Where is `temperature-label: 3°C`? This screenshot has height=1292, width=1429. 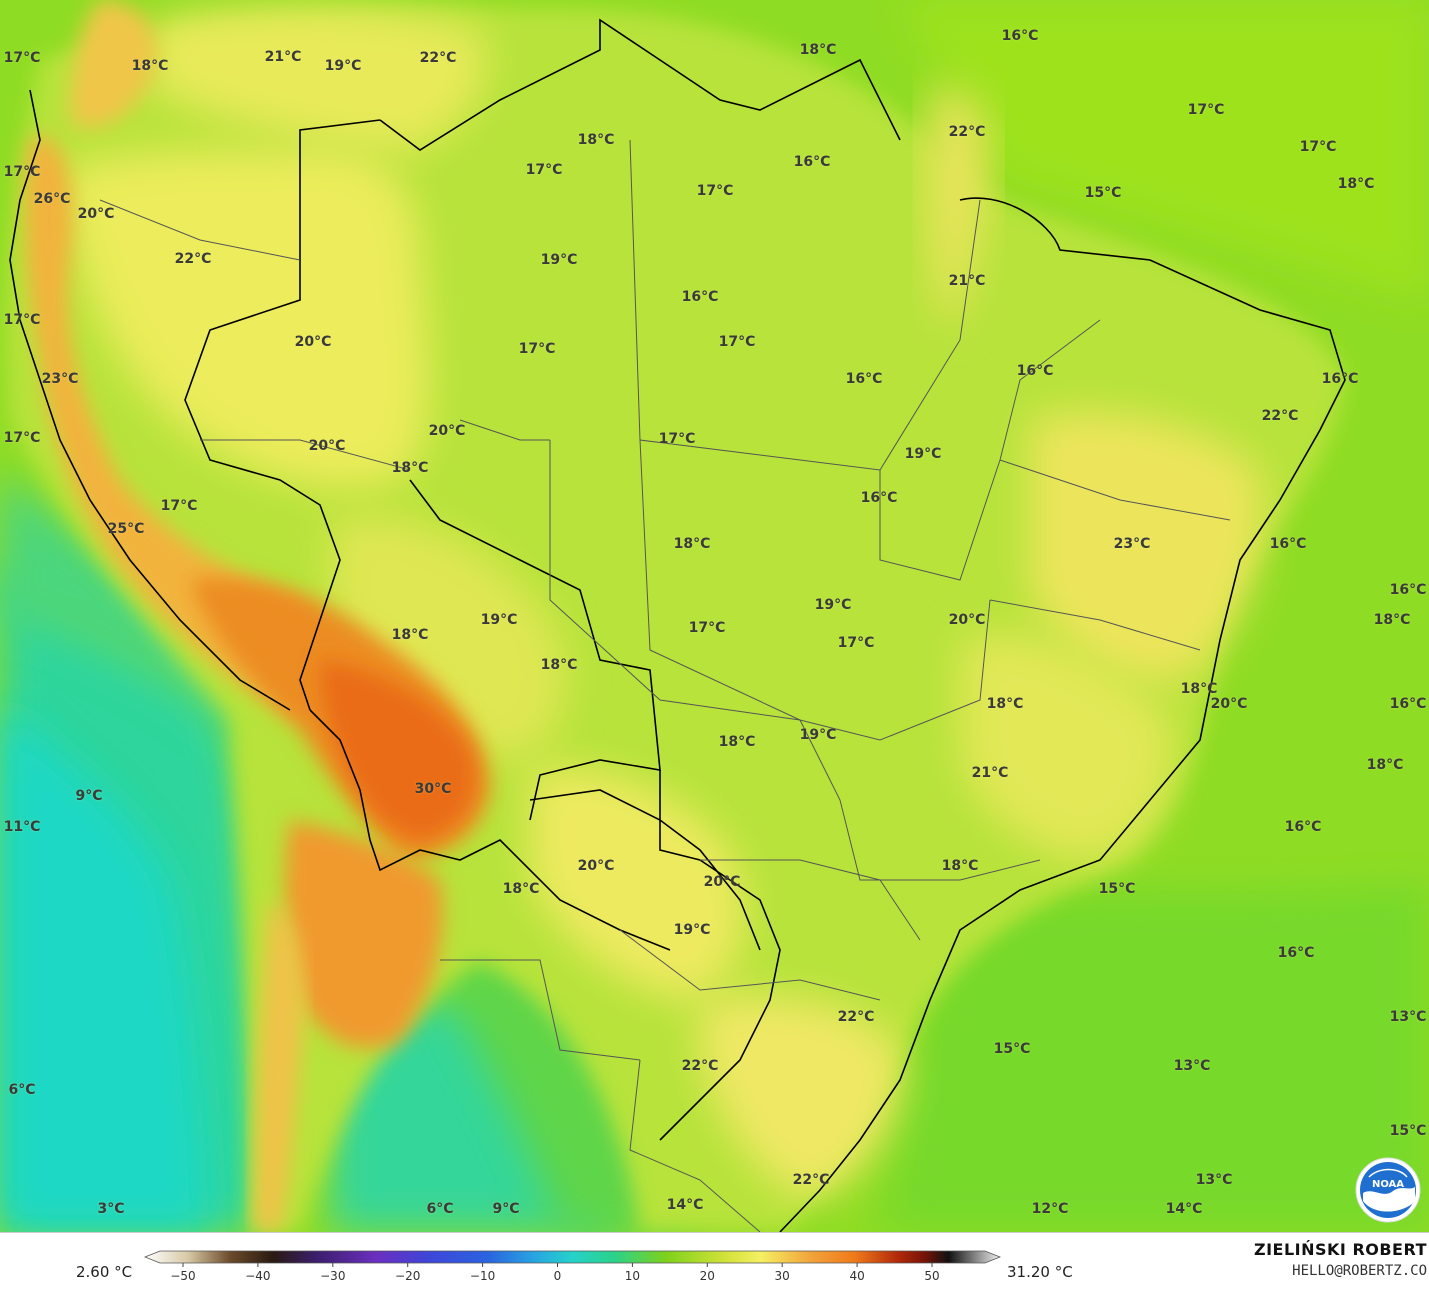 temperature-label: 3°C is located at coordinates (111, 1209).